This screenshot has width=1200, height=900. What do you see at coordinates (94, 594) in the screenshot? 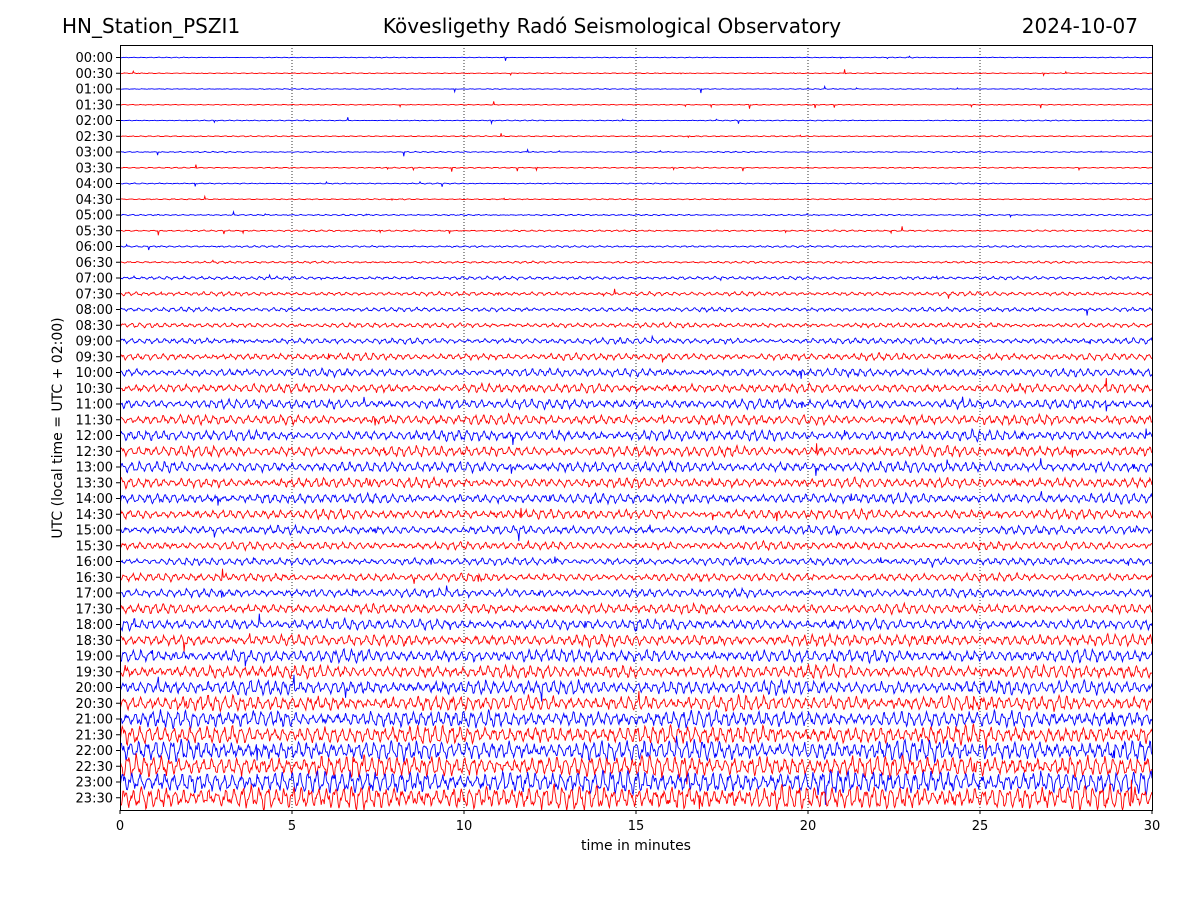
I see `y-tick-label: 17:00` at bounding box center [94, 594].